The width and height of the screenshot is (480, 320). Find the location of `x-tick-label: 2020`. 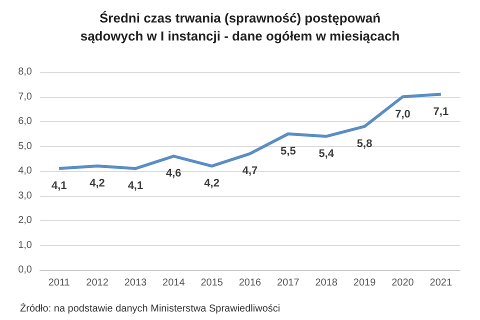

x-tick-label: 2020 is located at coordinates (403, 283).